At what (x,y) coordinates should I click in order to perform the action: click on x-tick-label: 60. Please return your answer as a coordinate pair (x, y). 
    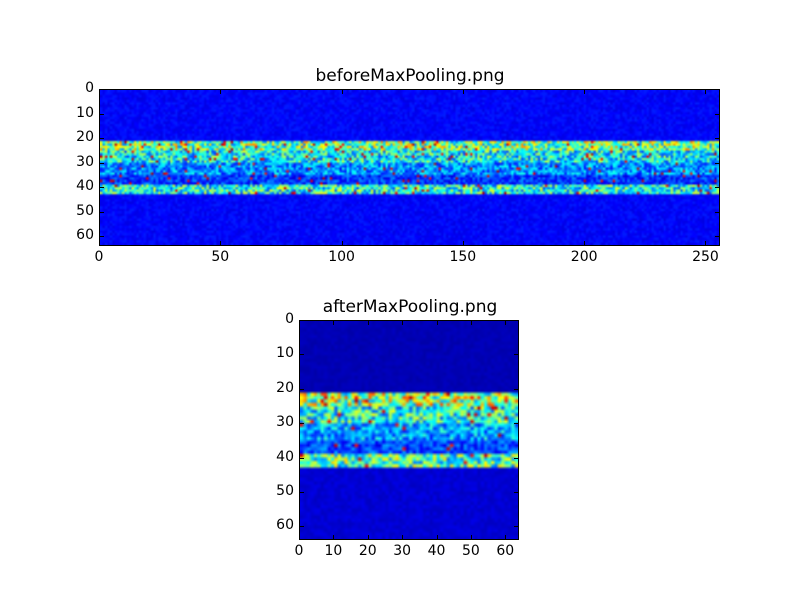
    Looking at the image, I should click on (505, 551).